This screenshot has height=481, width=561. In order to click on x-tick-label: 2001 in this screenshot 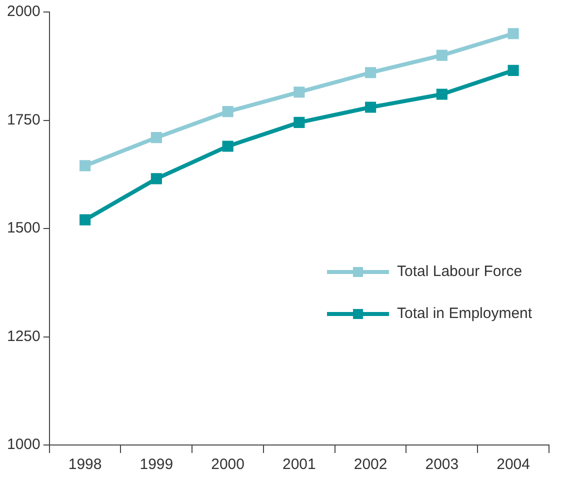, I will do `click(299, 465)`.